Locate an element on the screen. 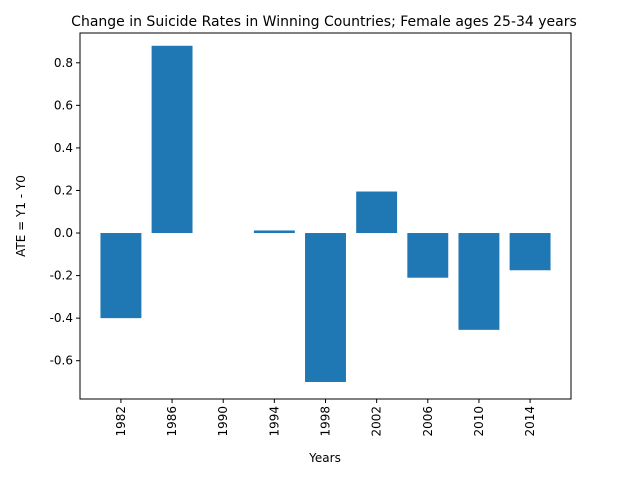 Image resolution: width=640 pixels, height=480 pixels. x-tick-label-2006: 2006 is located at coordinates (428, 421).